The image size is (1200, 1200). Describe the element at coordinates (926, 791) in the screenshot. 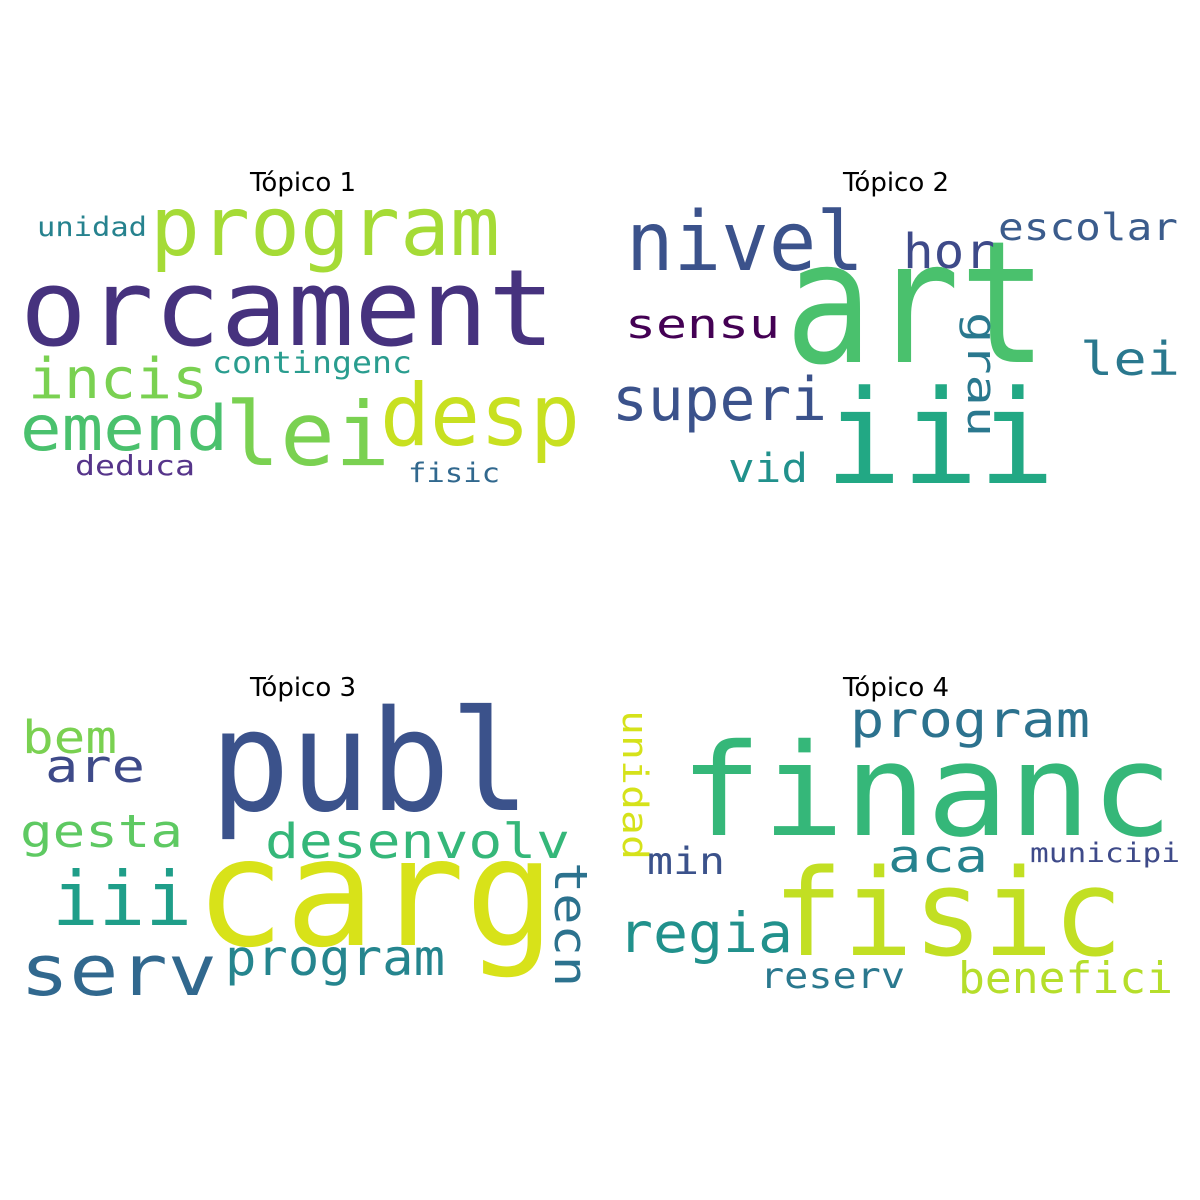

I see `topic-4-word-financ: financ` at that location.